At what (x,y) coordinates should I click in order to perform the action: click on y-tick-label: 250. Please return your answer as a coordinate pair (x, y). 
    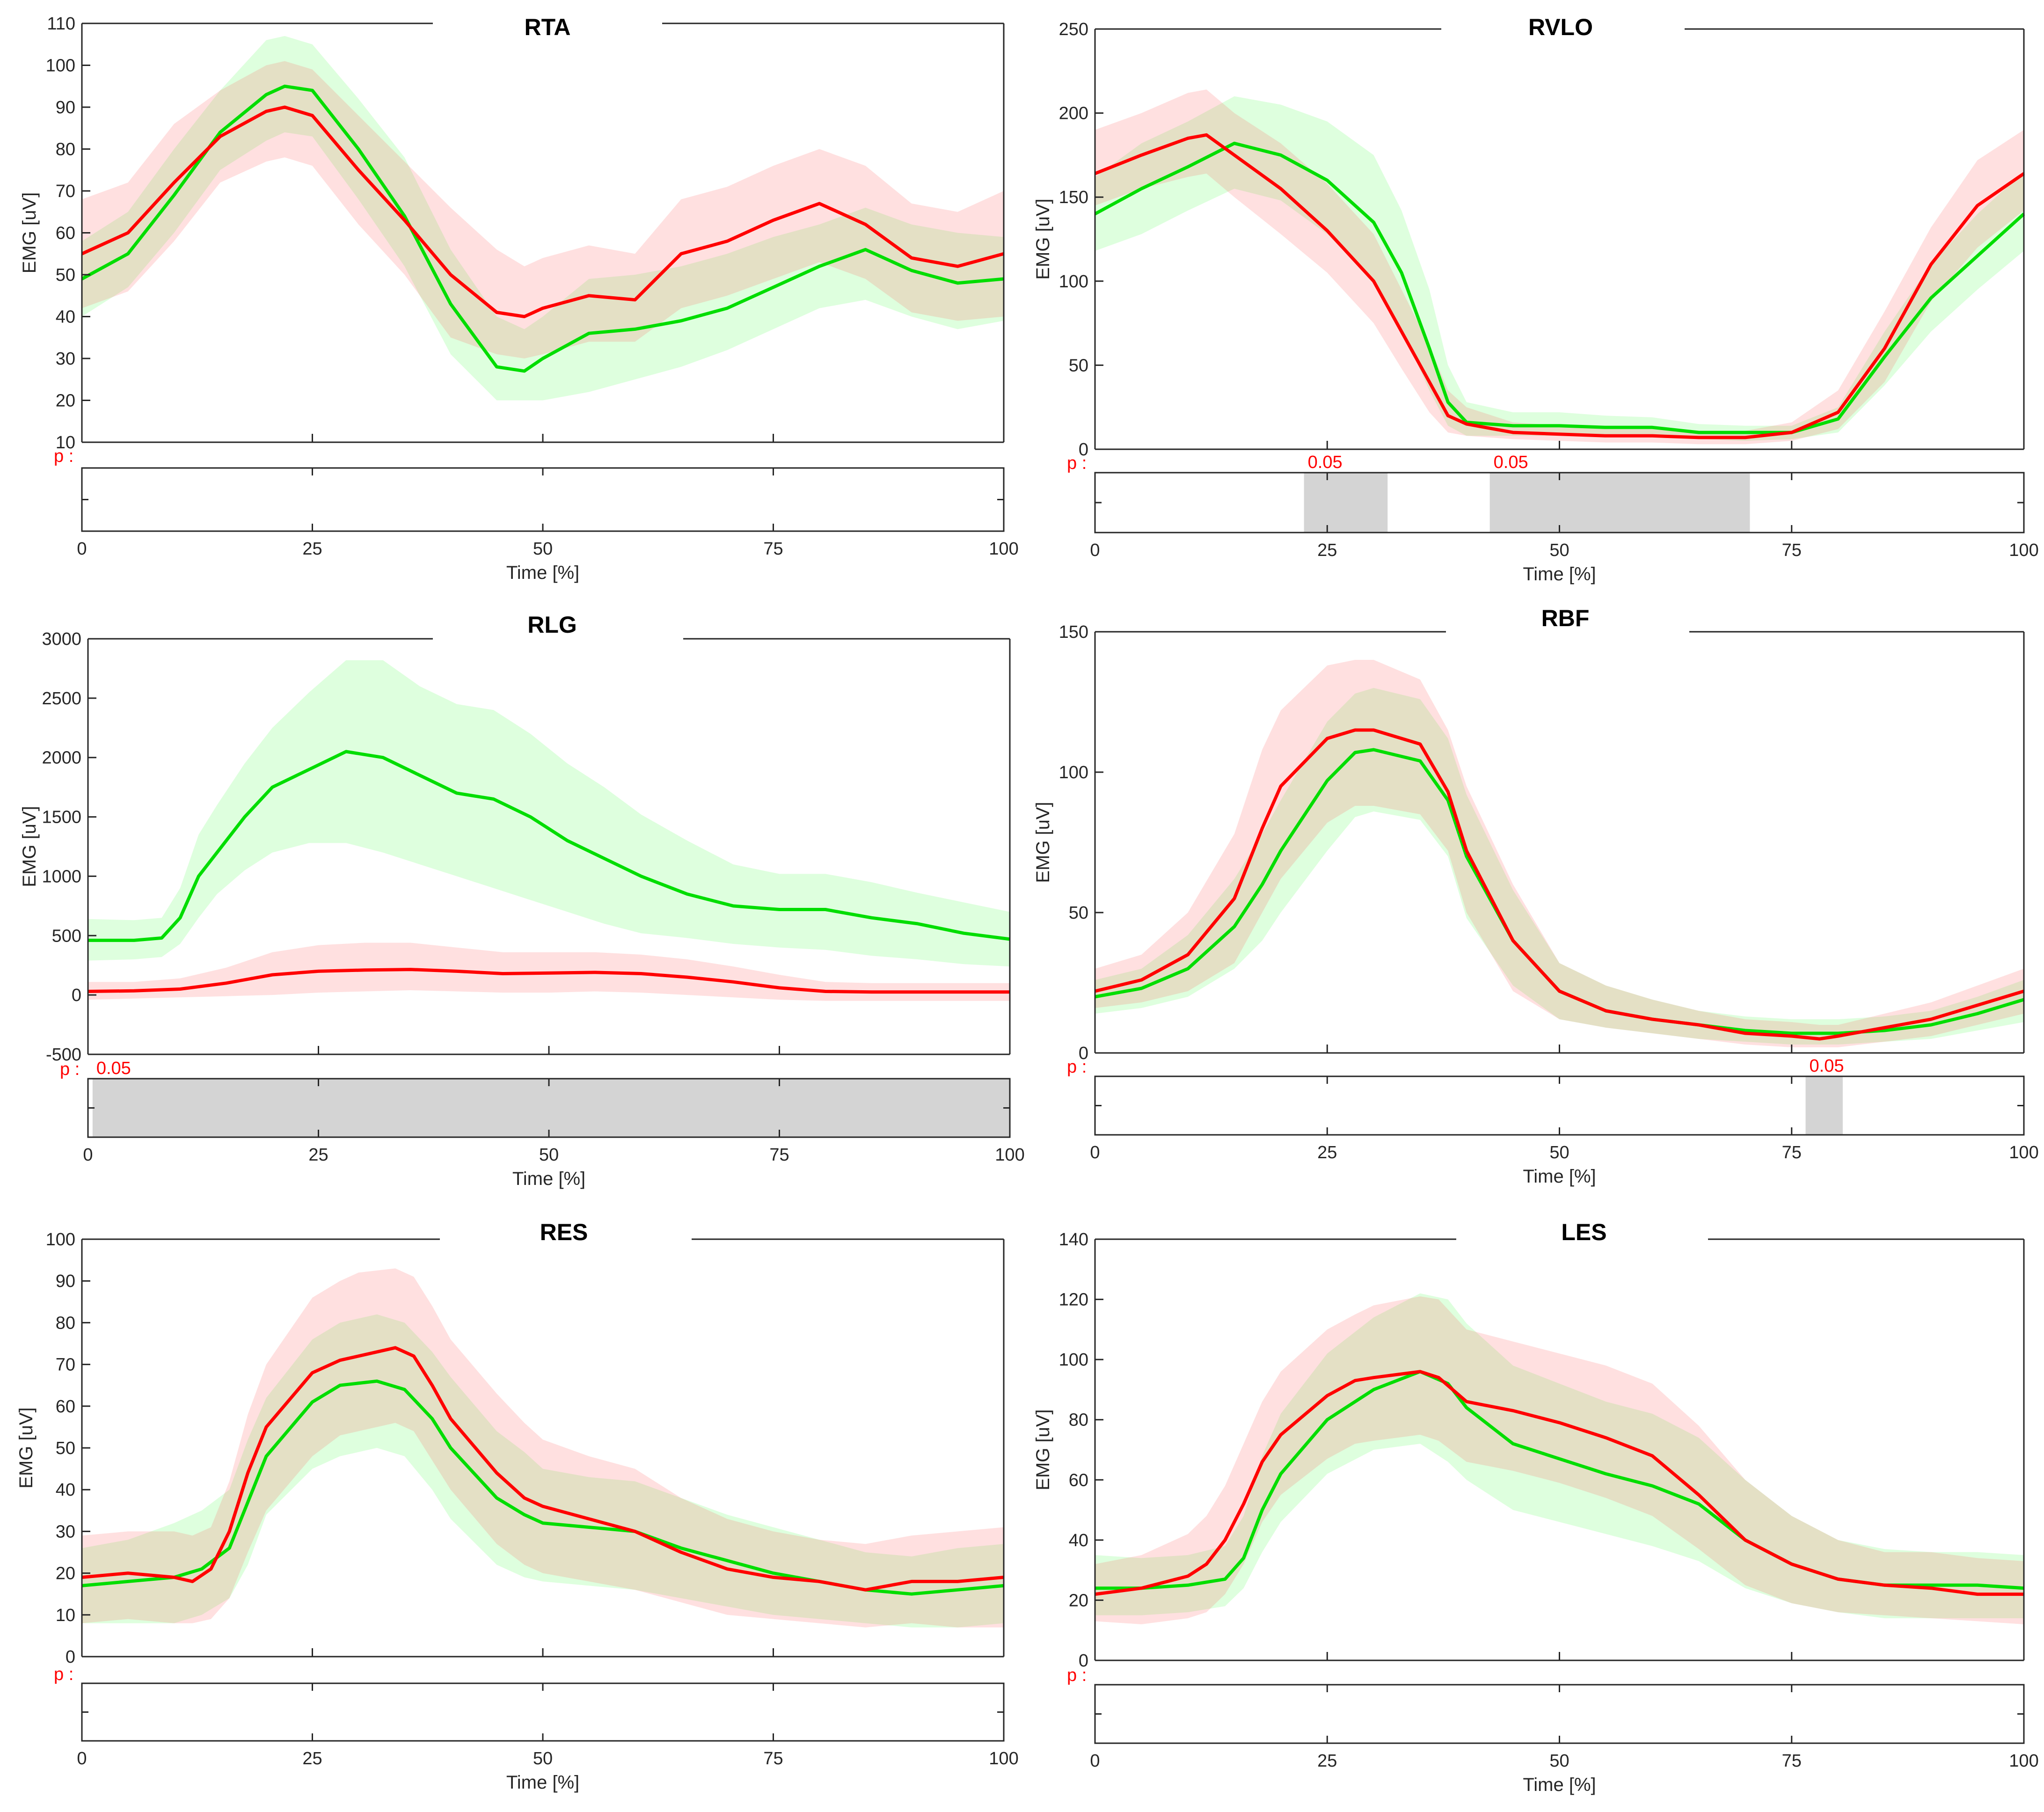
    Looking at the image, I should click on (1073, 29).